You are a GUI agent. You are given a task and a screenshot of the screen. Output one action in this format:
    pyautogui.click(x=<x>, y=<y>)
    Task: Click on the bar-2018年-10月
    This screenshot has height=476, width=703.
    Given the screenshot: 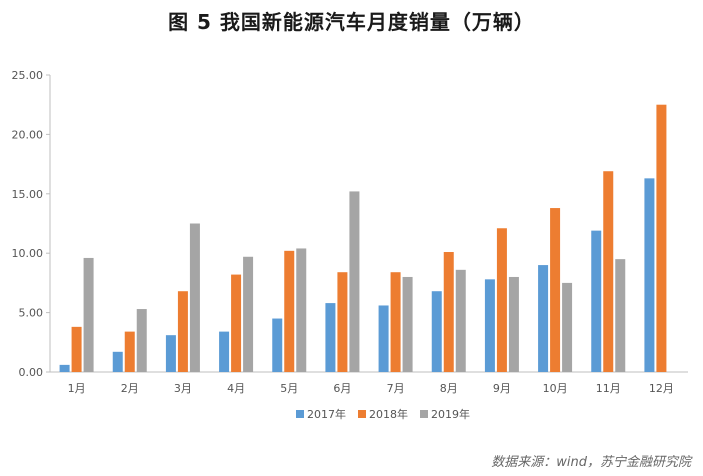 What is the action you would take?
    pyautogui.click(x=555, y=290)
    